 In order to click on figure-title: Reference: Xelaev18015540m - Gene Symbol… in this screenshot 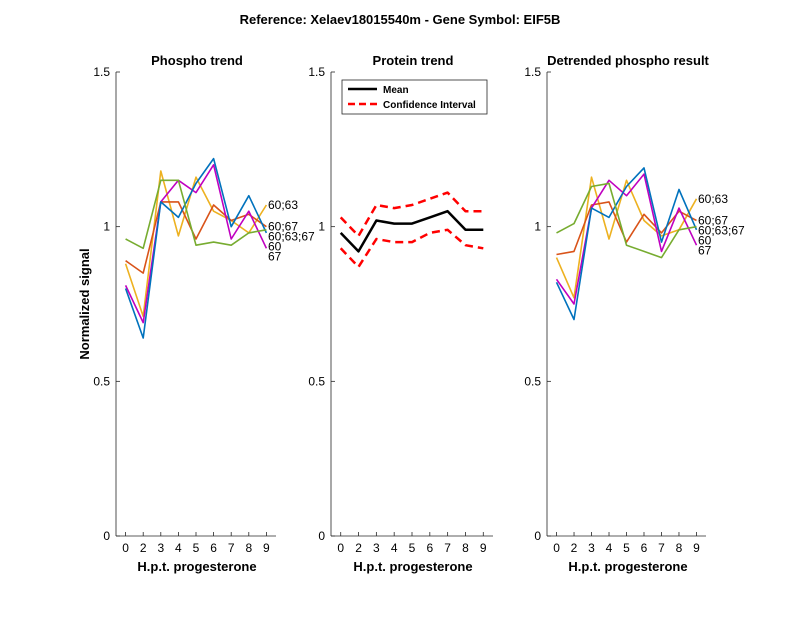, I will do `click(400, 19)`.